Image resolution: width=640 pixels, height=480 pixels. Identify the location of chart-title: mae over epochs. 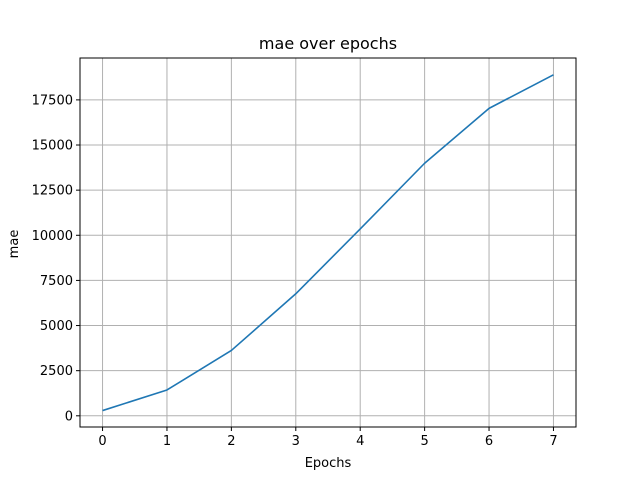
(328, 43).